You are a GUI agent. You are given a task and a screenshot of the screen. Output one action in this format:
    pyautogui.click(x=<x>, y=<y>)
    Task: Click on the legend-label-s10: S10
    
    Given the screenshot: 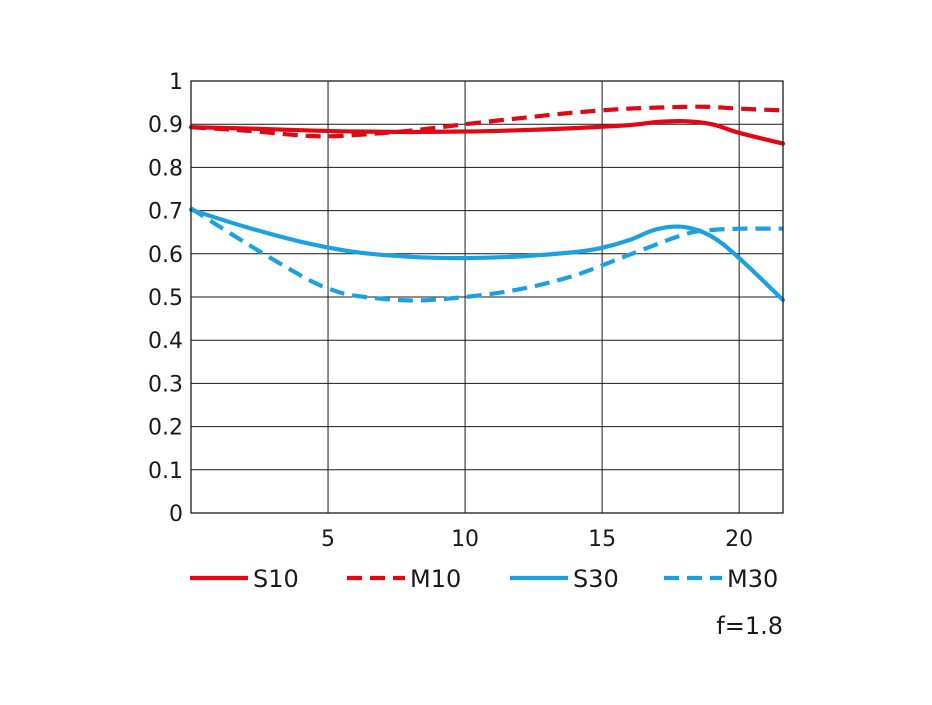 What is the action you would take?
    pyautogui.click(x=276, y=579)
    